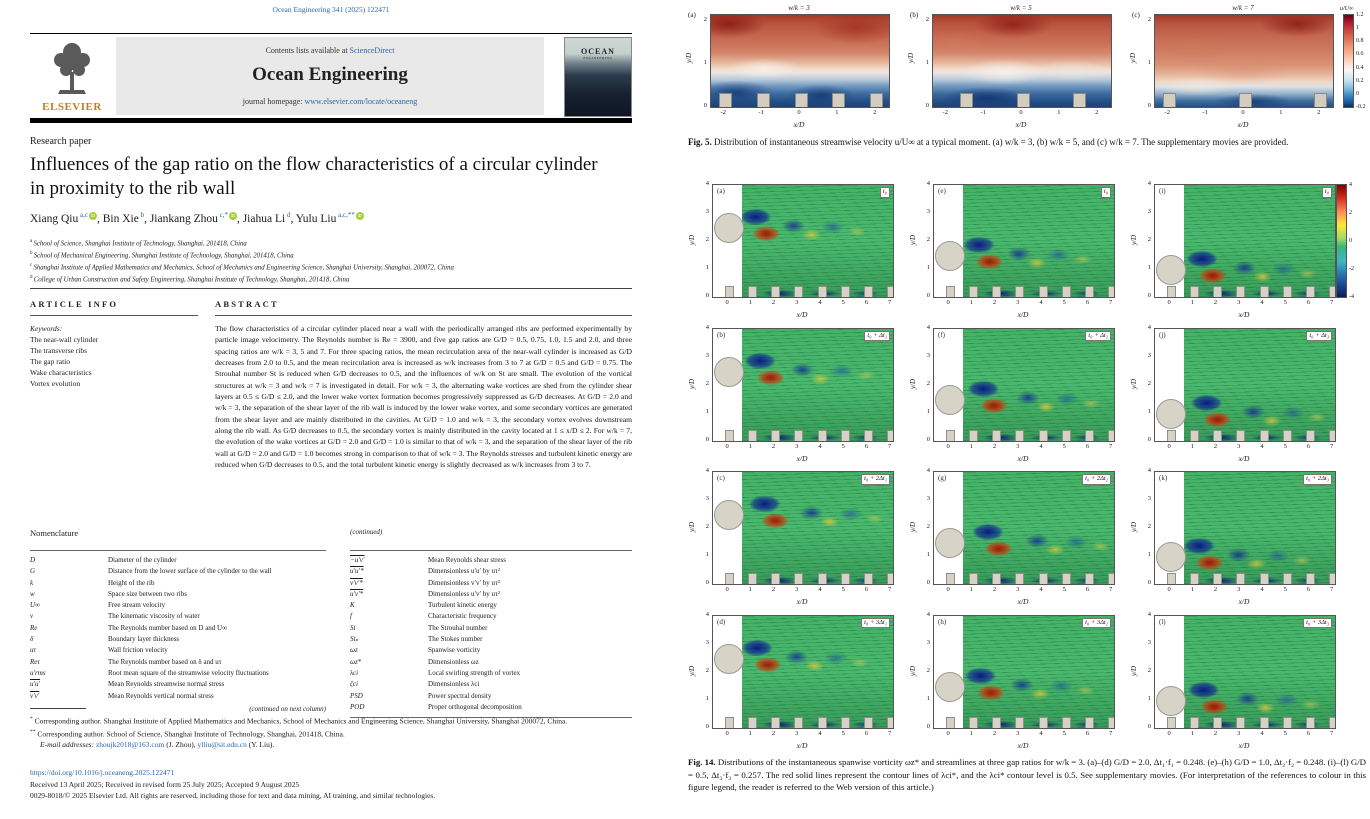 This screenshot has width=1370, height=819. I want to click on fig14-vorticity-plot: (e) t₀, so click(1024, 241).